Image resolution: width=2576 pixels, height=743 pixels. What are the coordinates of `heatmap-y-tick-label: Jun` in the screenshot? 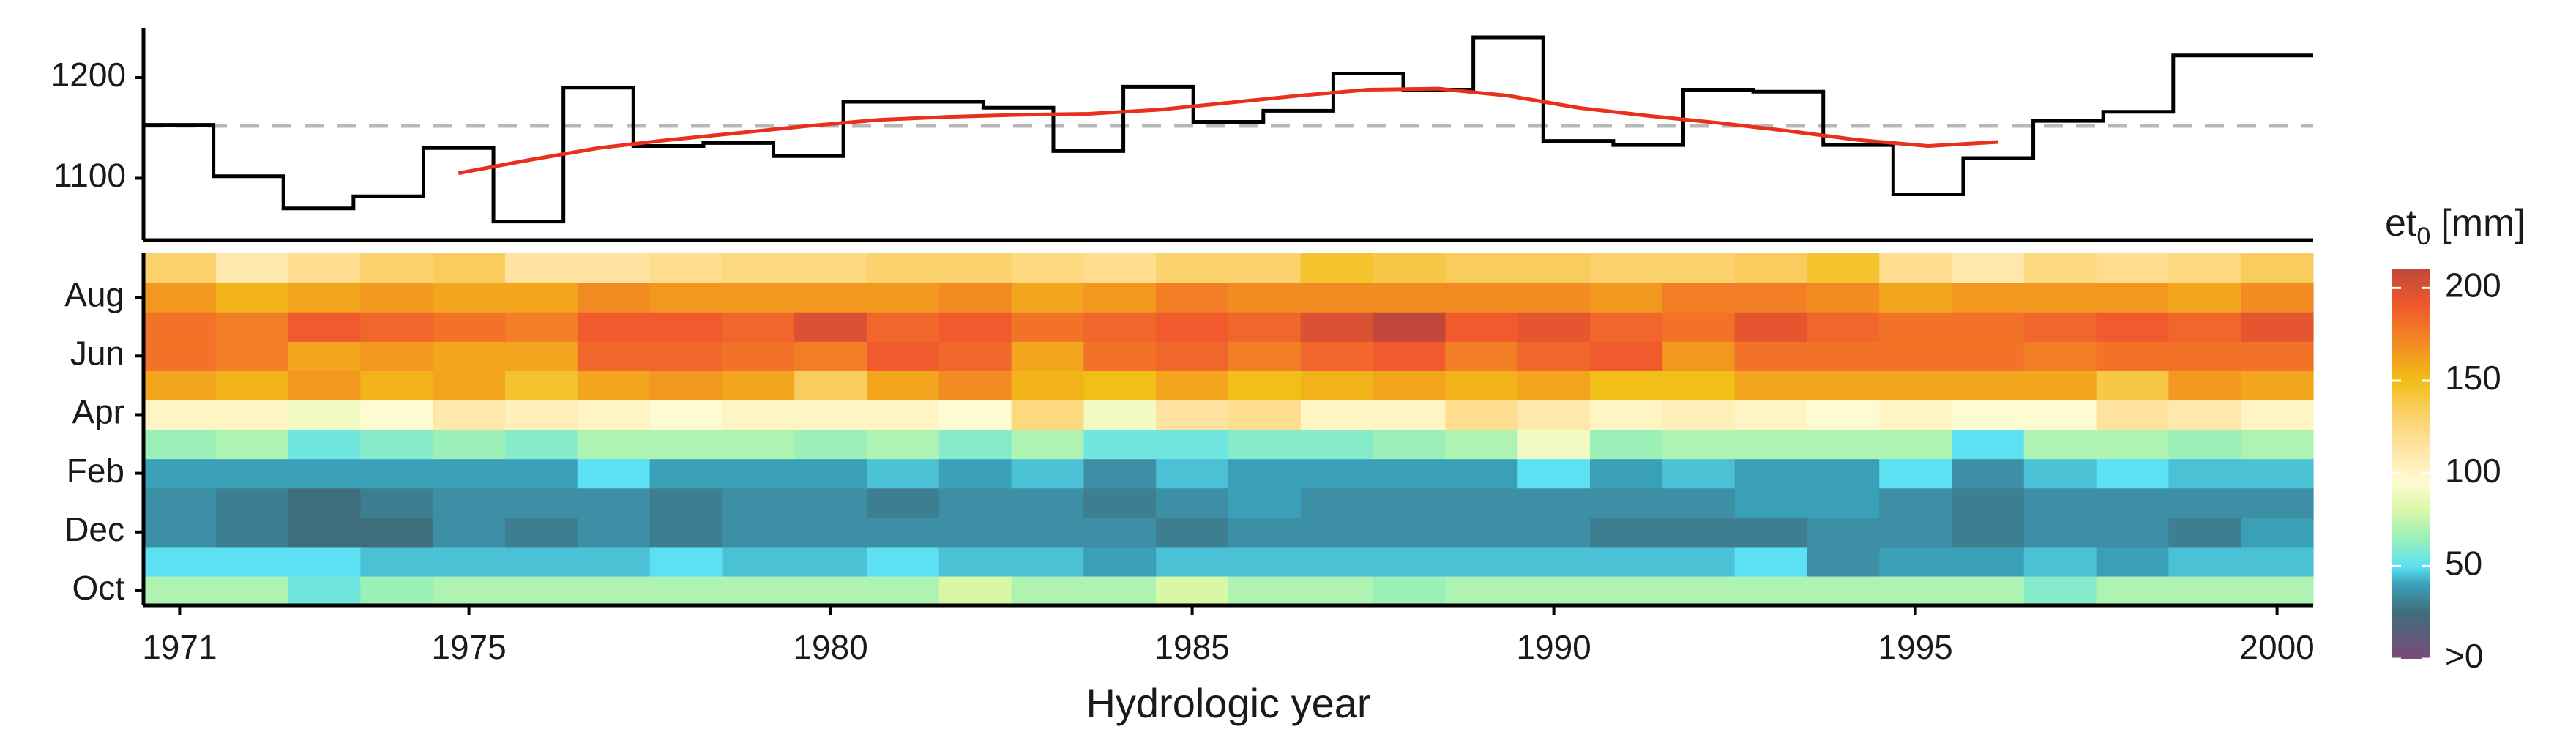 It's located at (97, 353).